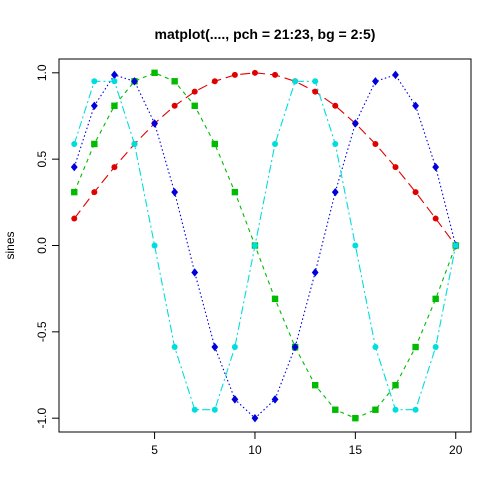  What do you see at coordinates (10, 245) in the screenshot?
I see `y-axis-label: sines` at bounding box center [10, 245].